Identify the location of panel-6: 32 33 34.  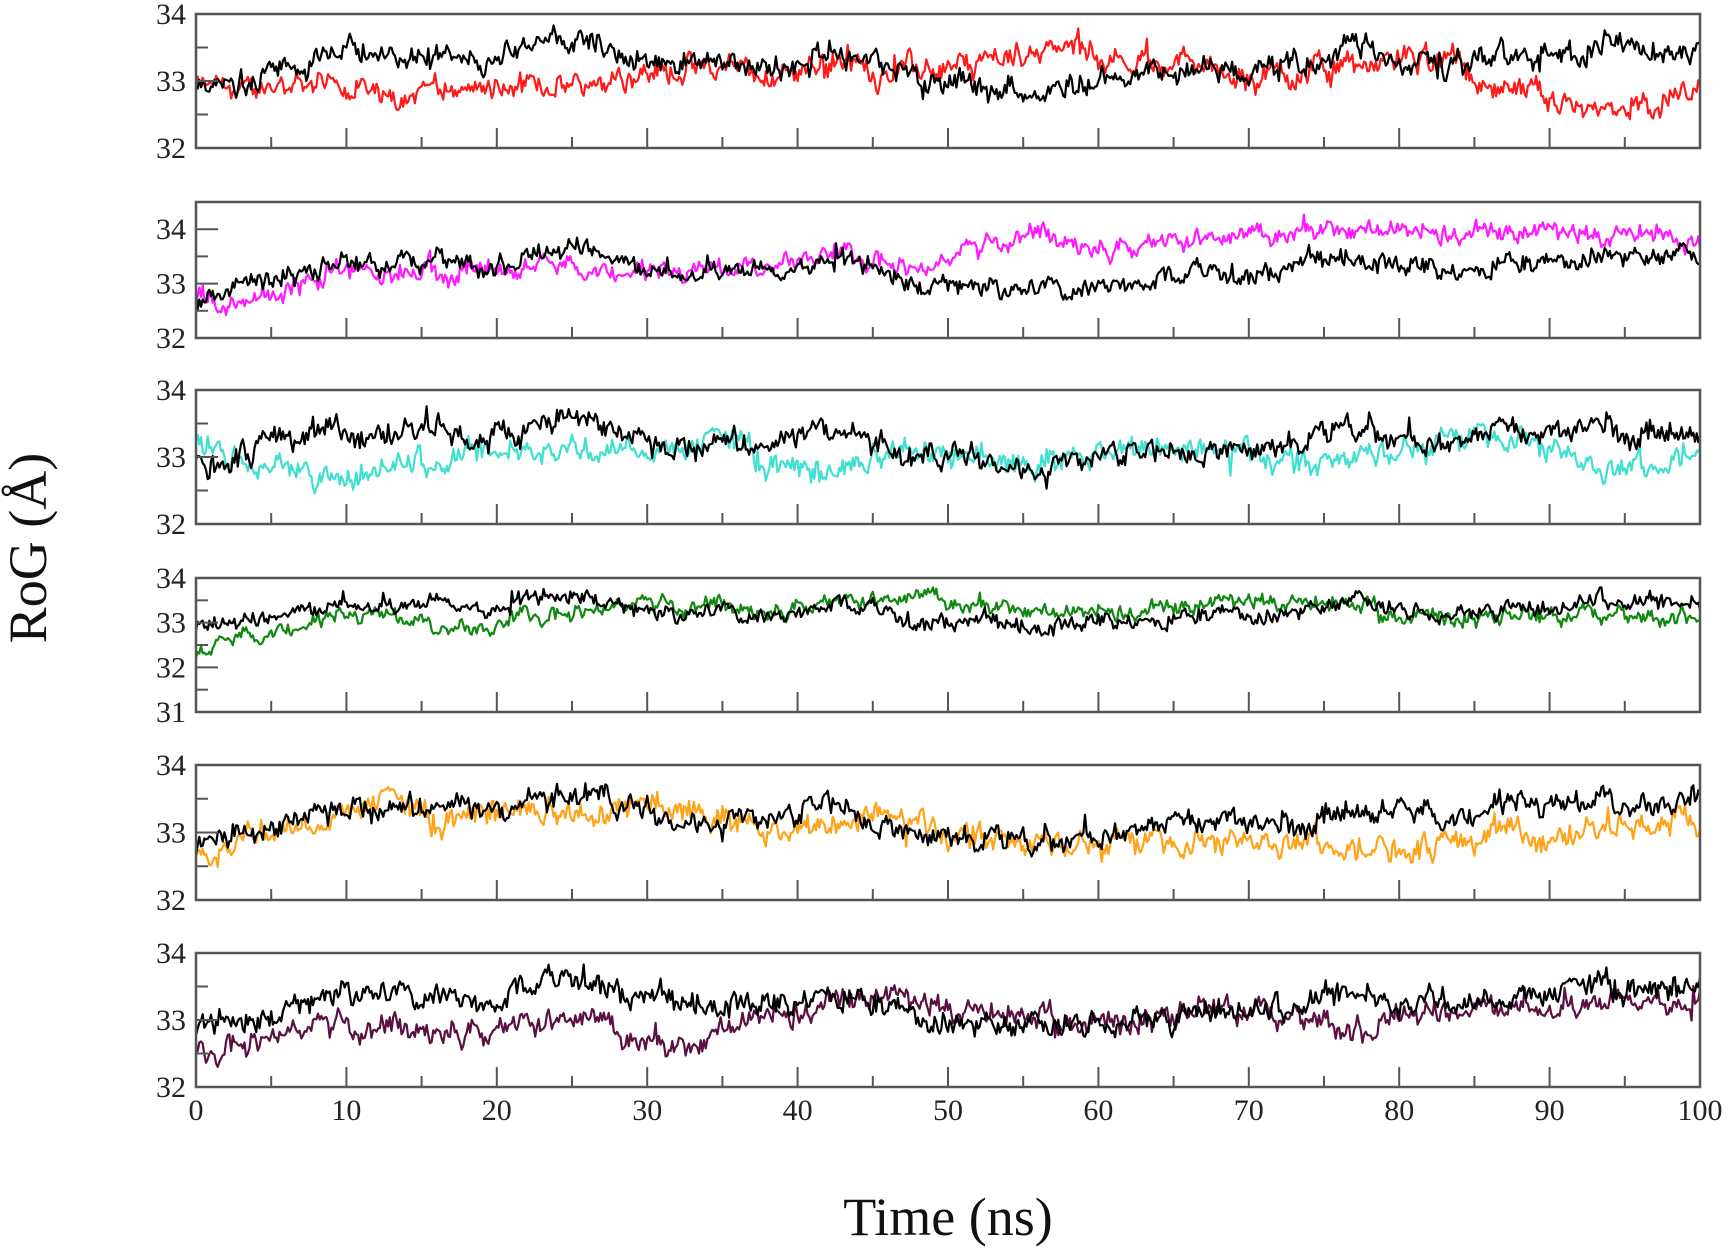
(929, 1020).